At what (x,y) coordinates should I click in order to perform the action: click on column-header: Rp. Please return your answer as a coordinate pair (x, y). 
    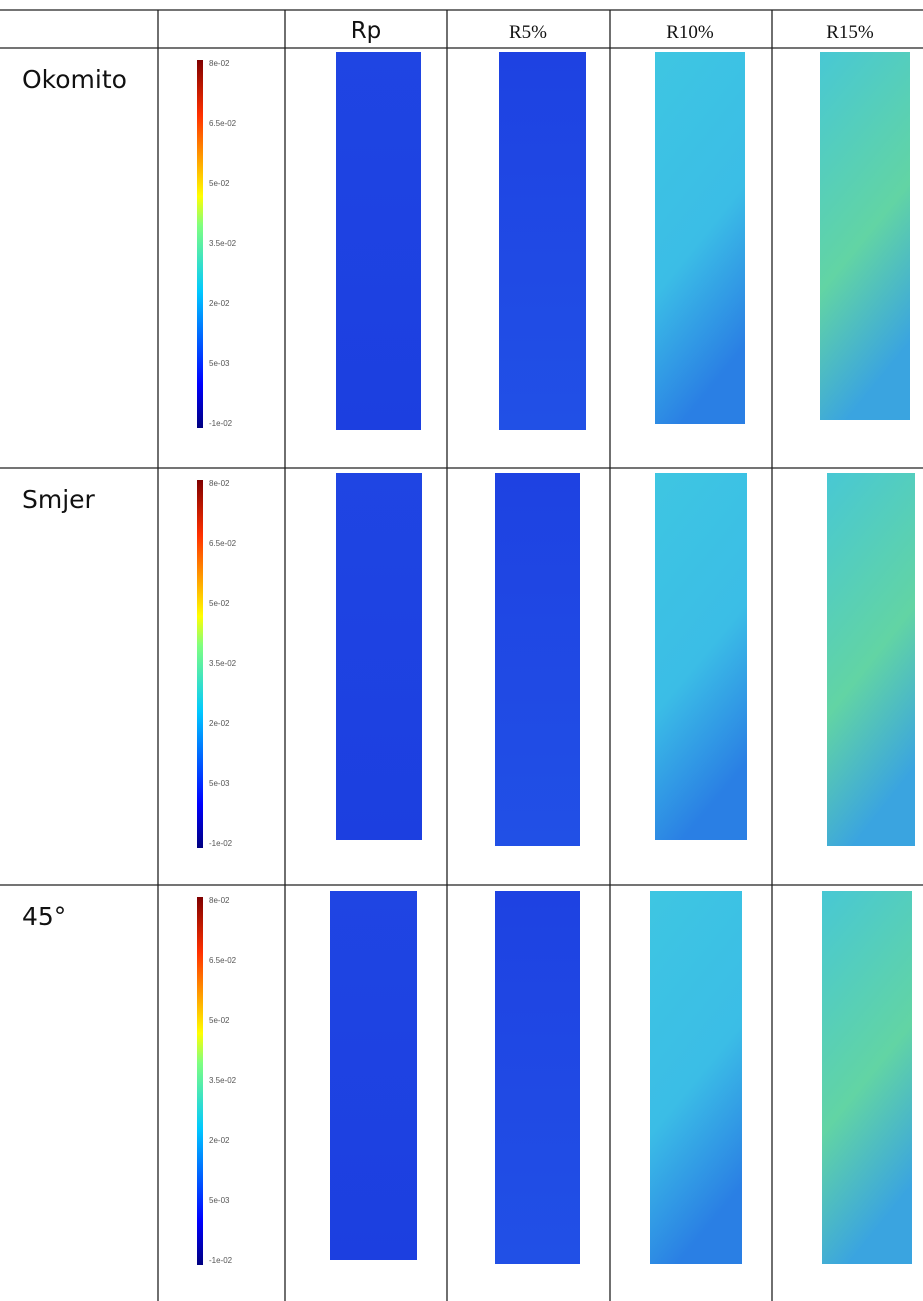
    Looking at the image, I should click on (366, 31).